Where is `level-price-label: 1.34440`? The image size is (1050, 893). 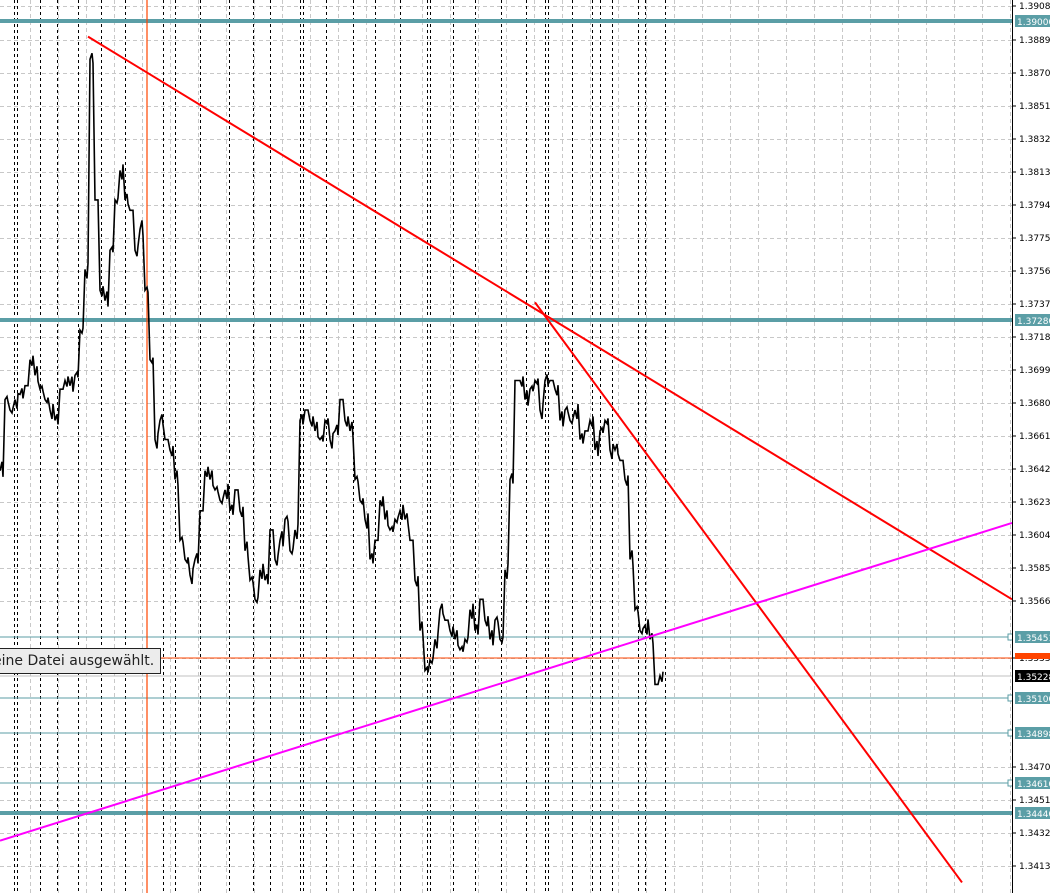
level-price-label: 1.34440 is located at coordinates (1033, 815).